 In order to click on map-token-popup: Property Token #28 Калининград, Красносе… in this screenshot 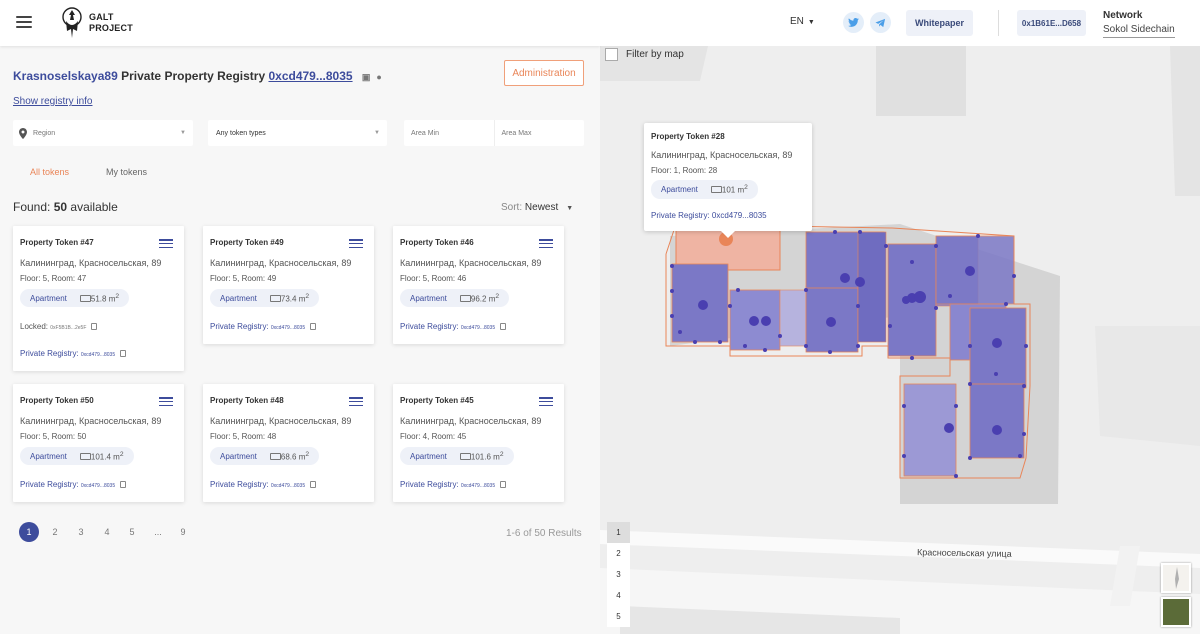, I will do `click(728, 180)`.